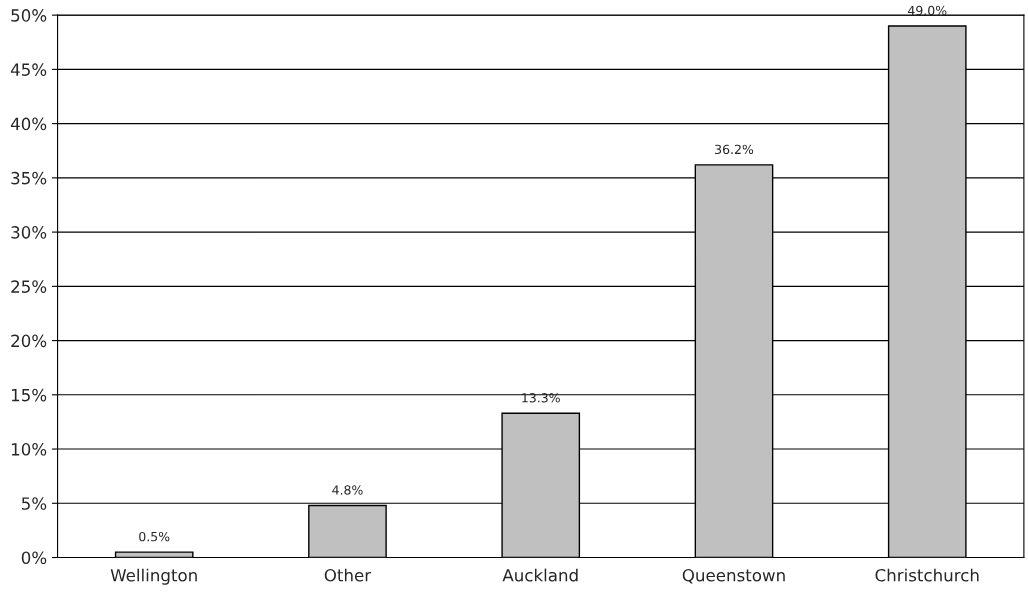 The height and width of the screenshot is (606, 1028). Describe the element at coordinates (34, 503) in the screenshot. I see `y-tick-label: 5%` at that location.